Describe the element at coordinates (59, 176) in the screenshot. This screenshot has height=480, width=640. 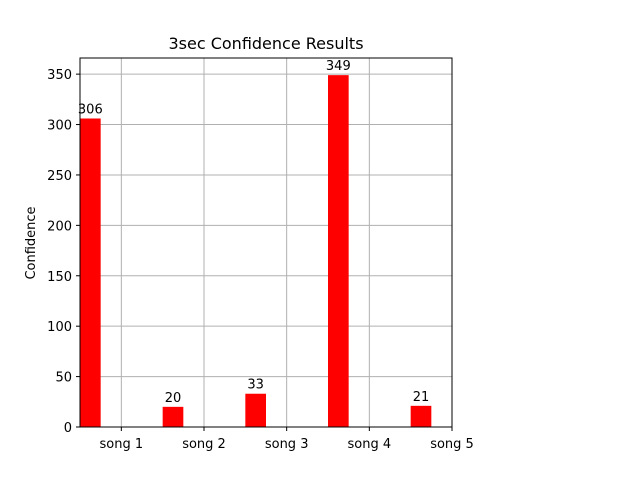
I see `y-tick-label: 250` at that location.